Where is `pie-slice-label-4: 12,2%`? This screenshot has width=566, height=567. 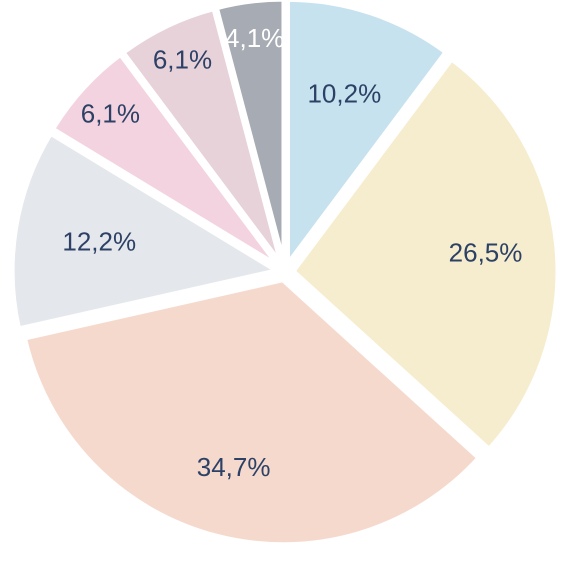
pie-slice-label-4: 12,2% is located at coordinates (99, 242).